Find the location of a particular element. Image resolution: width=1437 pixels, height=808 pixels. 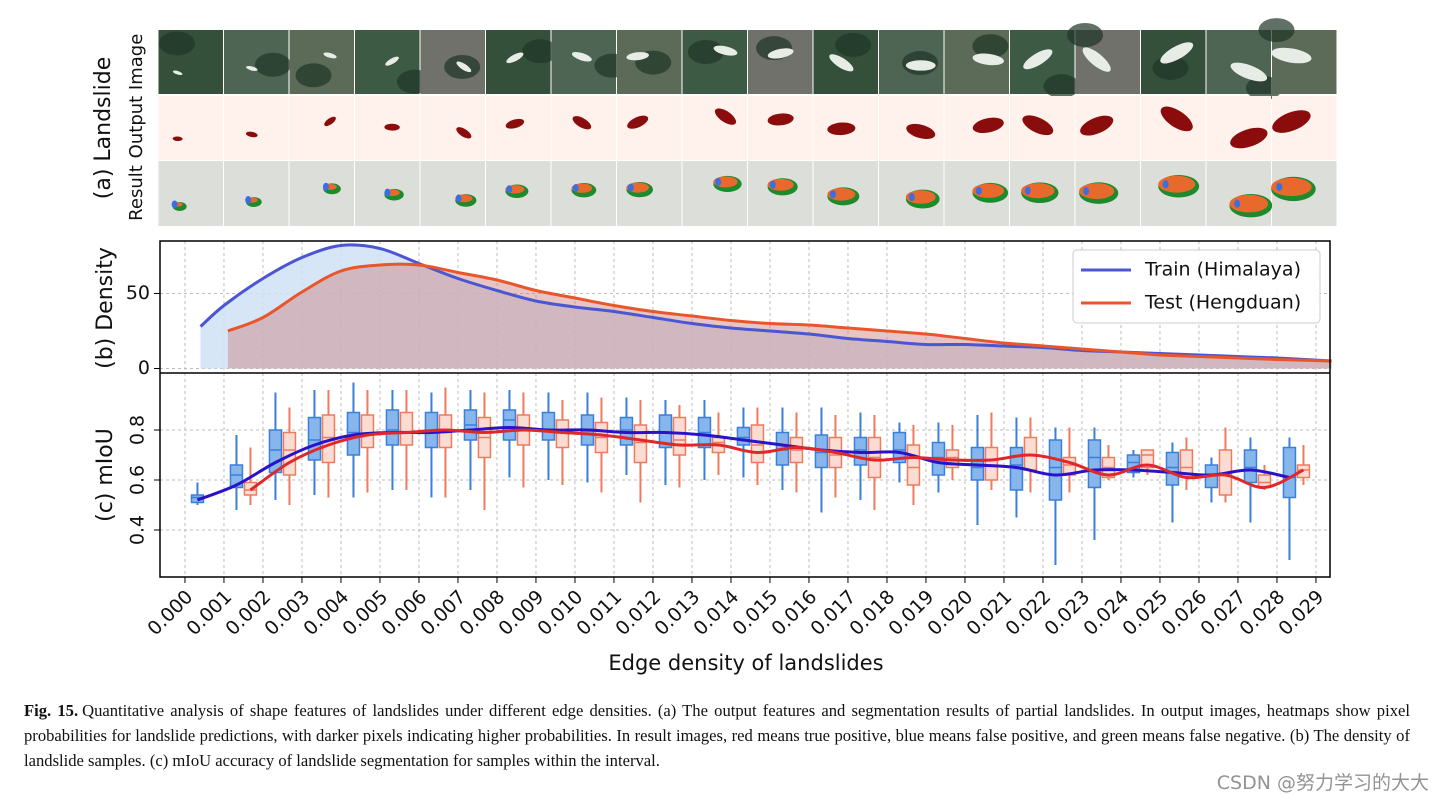

y-tick-label: 0.4 is located at coordinates (138, 530).